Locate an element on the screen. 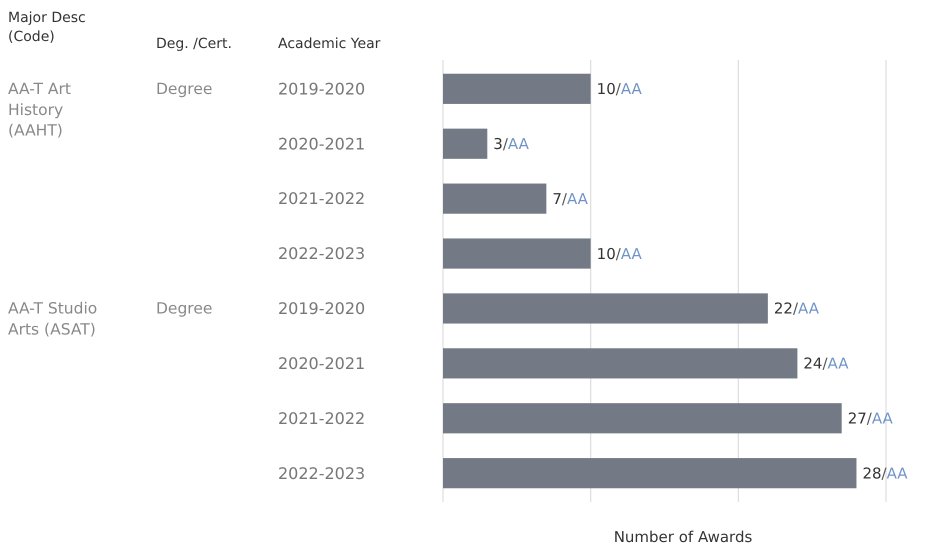 The height and width of the screenshot is (551, 934). data-label: 24/AA is located at coordinates (826, 363).